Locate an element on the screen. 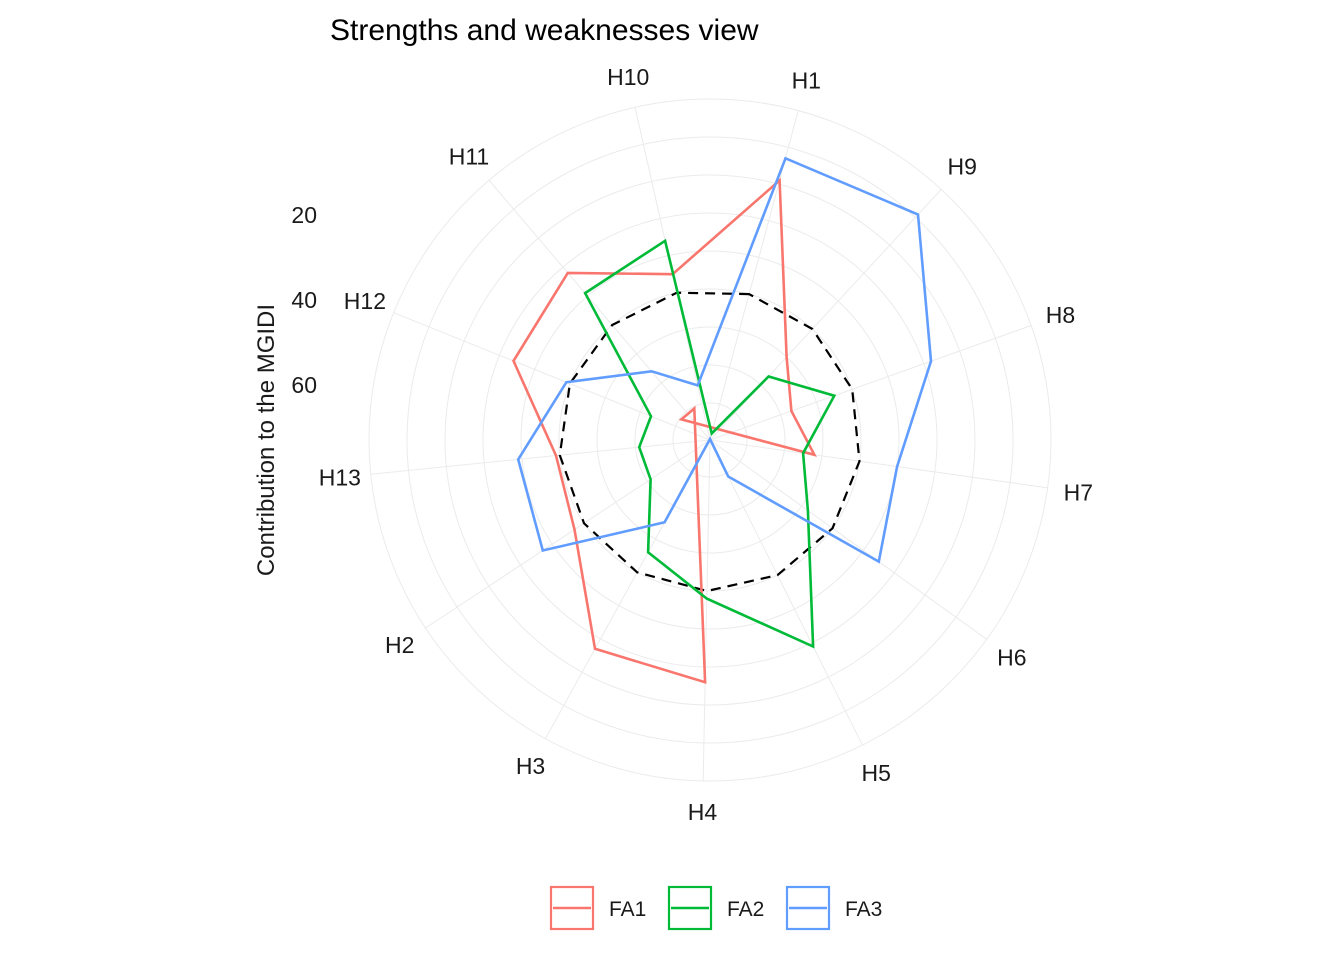 The height and width of the screenshot is (960, 1344). reference-line is located at coordinates (709, 442).